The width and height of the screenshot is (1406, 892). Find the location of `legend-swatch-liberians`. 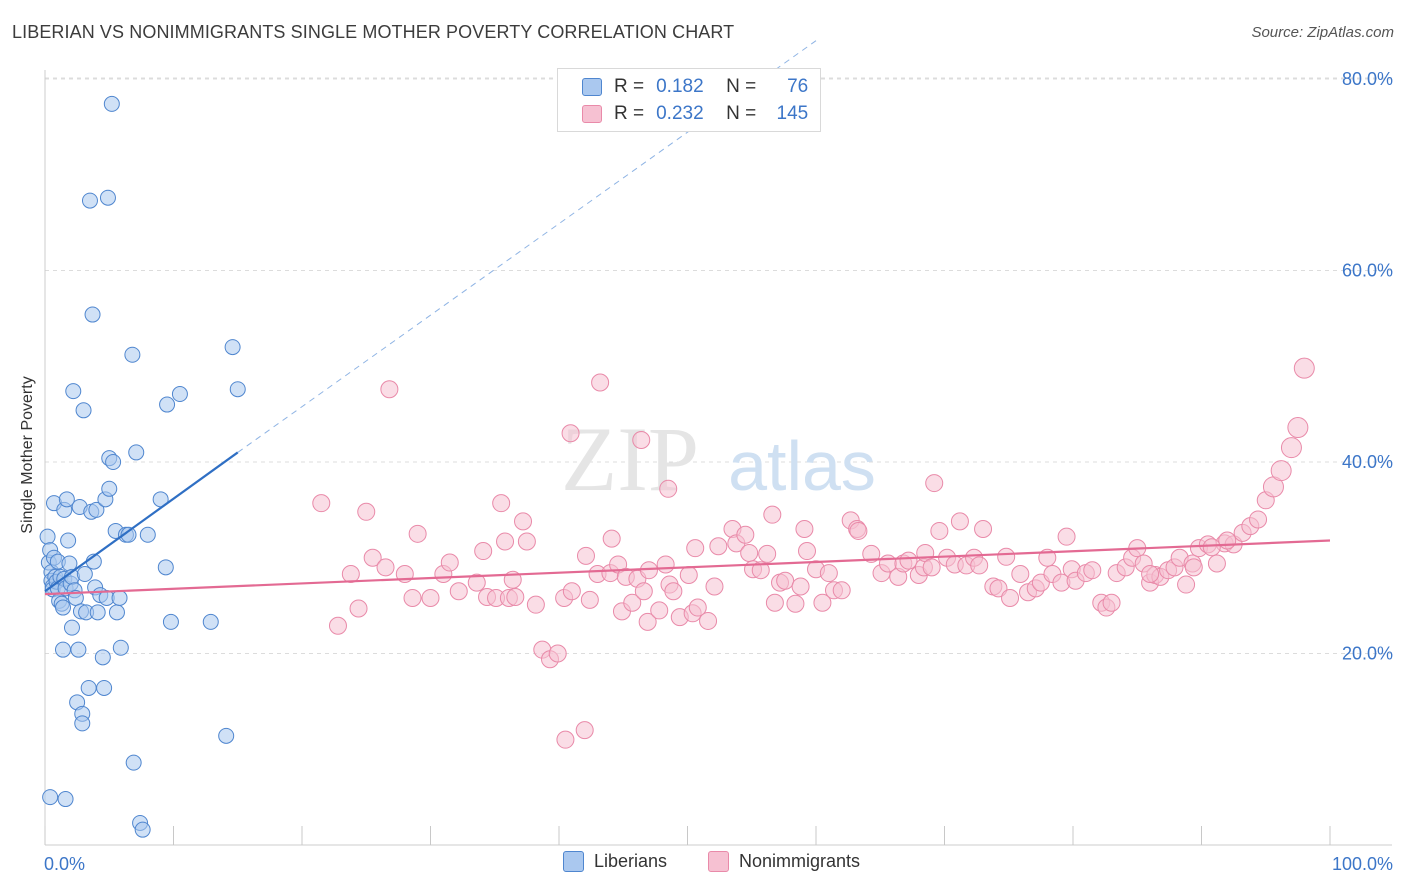

legend-swatch-liberians is located at coordinates (592, 87).